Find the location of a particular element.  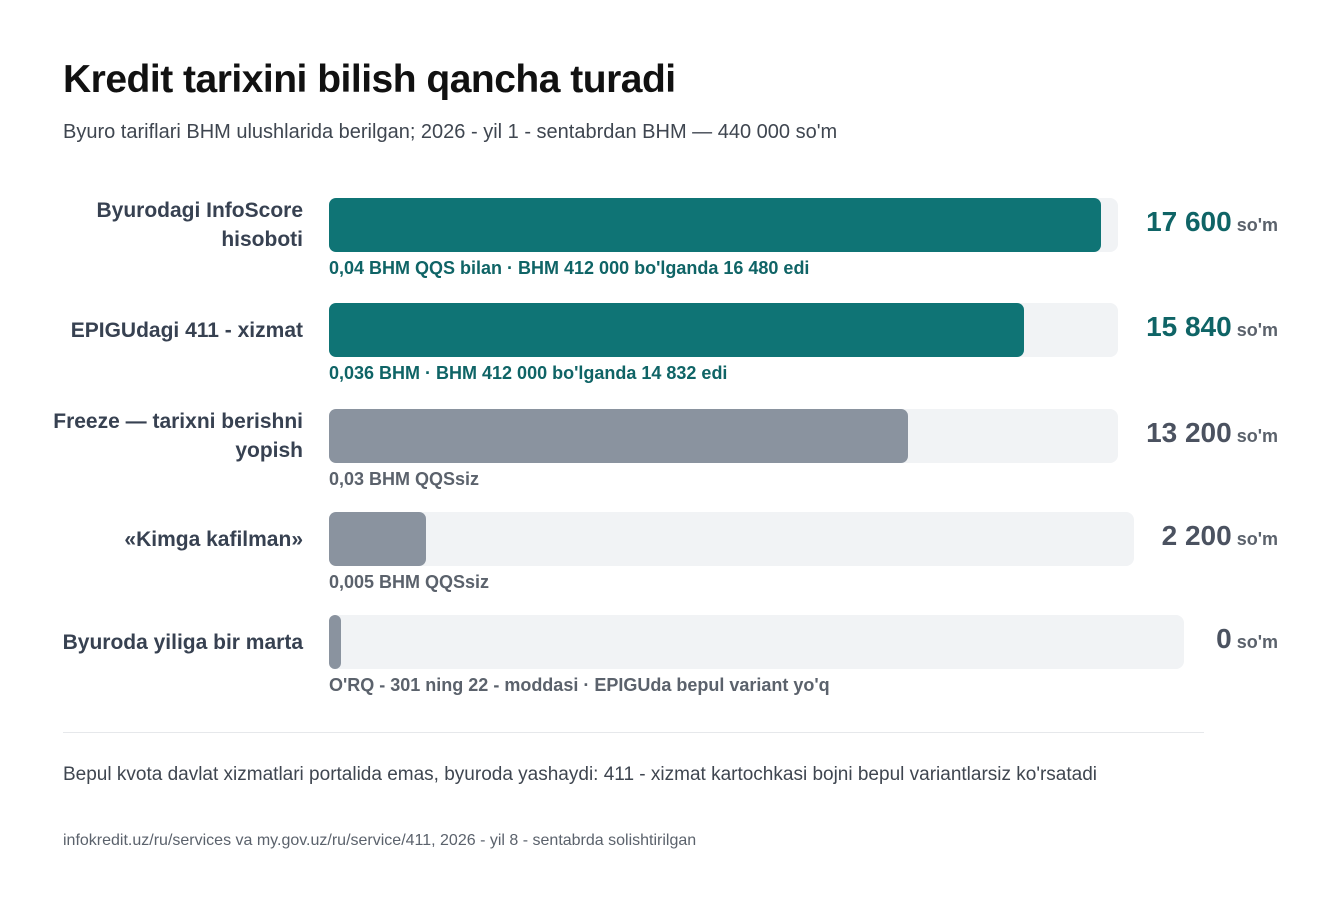

bar-value-number: 2 200 is located at coordinates (1196, 535).